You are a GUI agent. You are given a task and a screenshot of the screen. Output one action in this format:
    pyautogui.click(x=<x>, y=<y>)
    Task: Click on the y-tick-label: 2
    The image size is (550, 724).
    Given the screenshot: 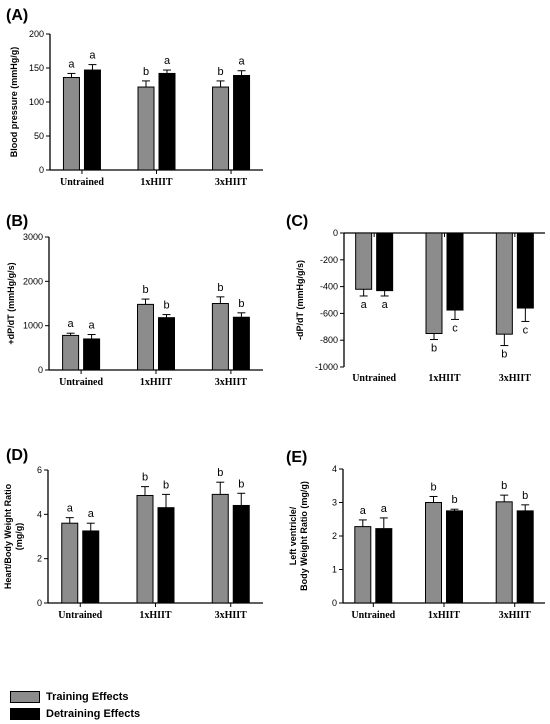 What is the action you would take?
    pyautogui.click(x=39, y=559)
    